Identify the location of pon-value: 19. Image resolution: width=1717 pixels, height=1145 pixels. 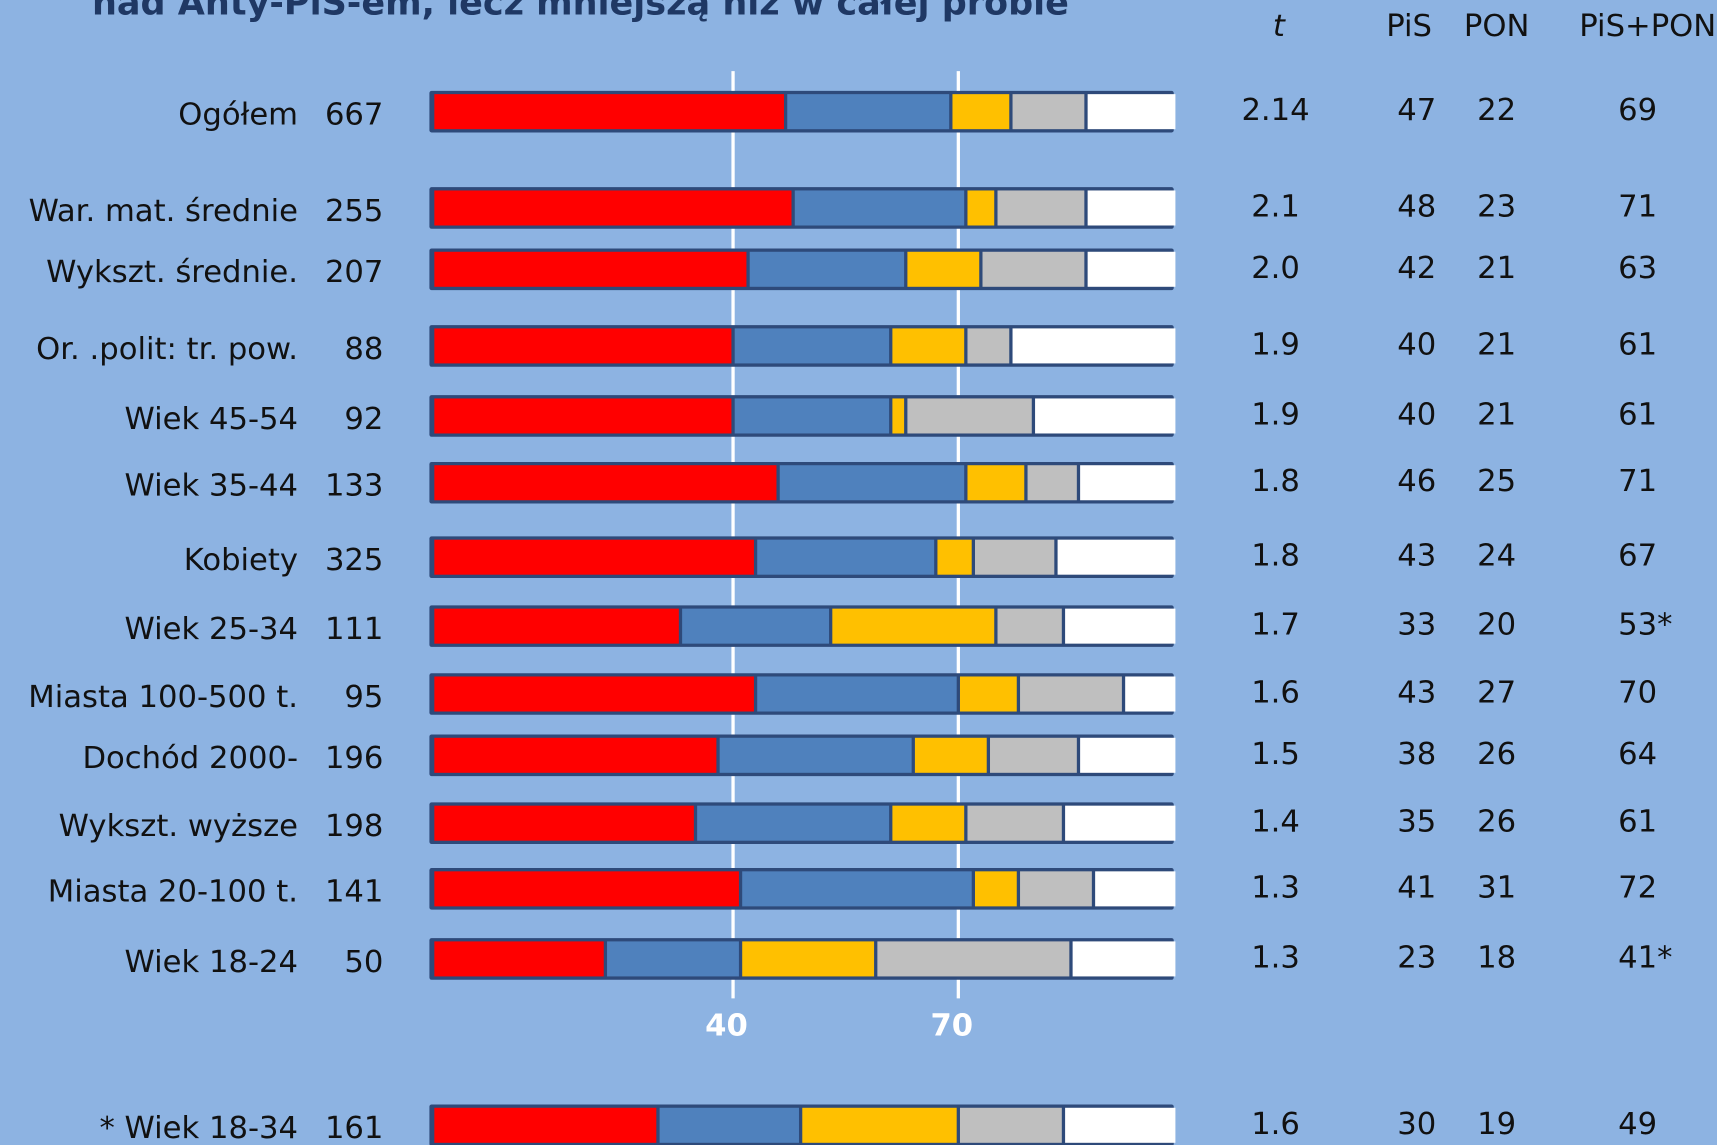
(1496, 1124).